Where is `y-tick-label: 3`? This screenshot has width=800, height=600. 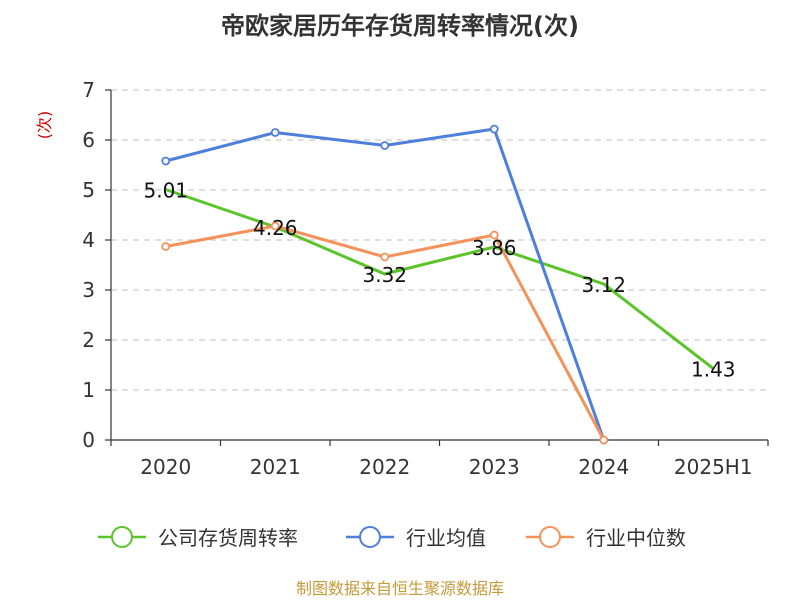
y-tick-label: 3 is located at coordinates (88, 290).